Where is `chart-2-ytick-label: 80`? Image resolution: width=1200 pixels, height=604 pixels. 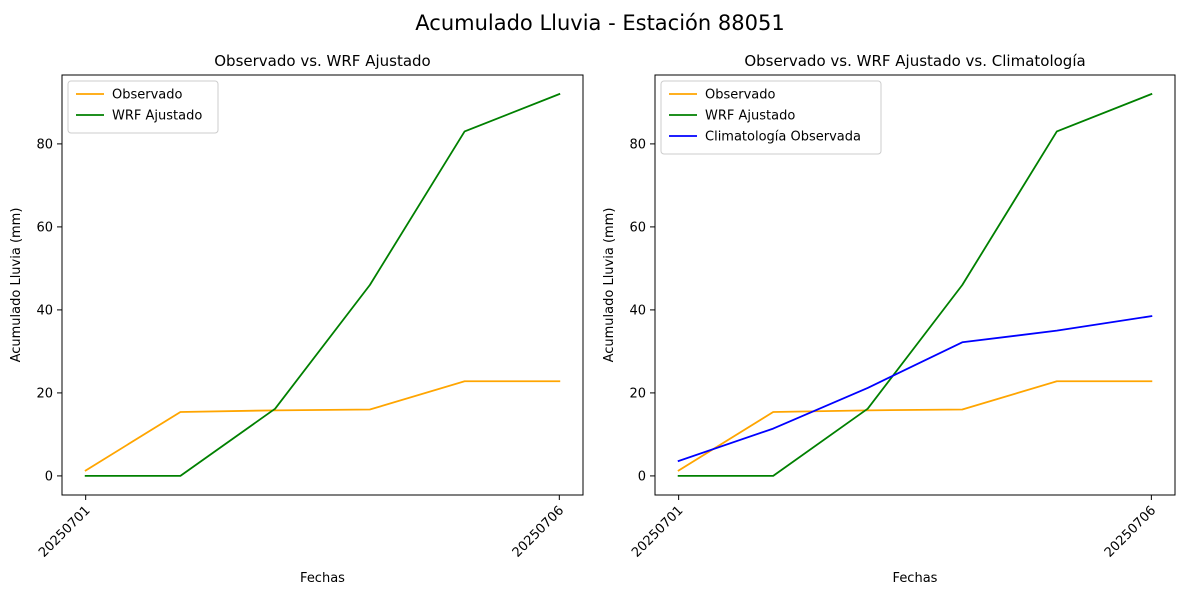
chart-2-ytick-label: 80 is located at coordinates (637, 144).